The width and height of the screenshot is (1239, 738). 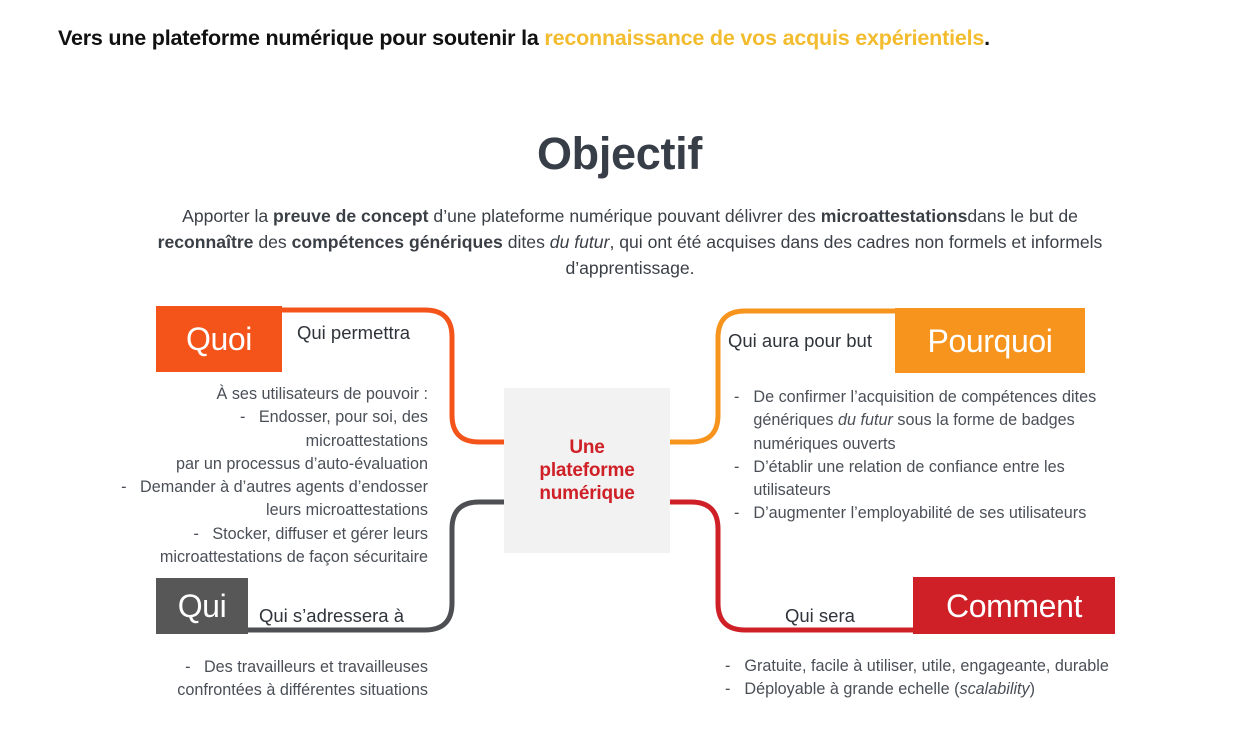 I want to click on list-item: - Des travailleurs et travailleuses, so click(x=306, y=667).